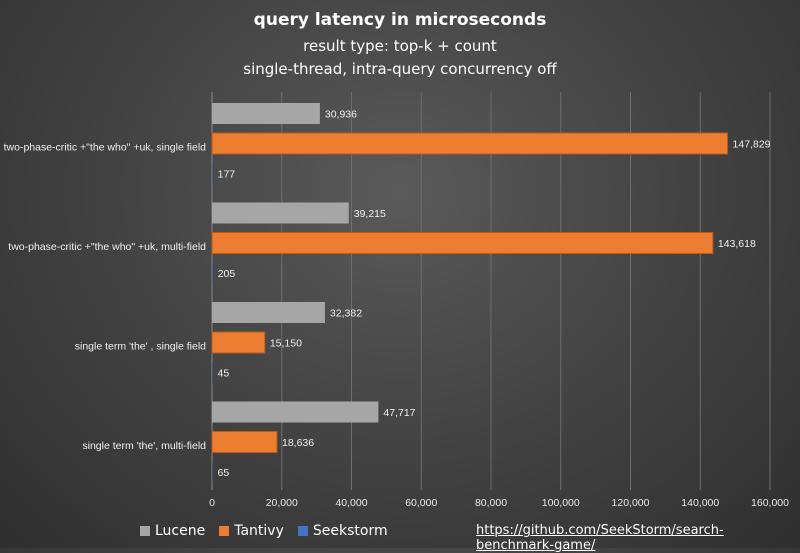 This screenshot has width=800, height=553. Describe the element at coordinates (227, 274) in the screenshot. I see `data-label-seekstorm: 205` at that location.